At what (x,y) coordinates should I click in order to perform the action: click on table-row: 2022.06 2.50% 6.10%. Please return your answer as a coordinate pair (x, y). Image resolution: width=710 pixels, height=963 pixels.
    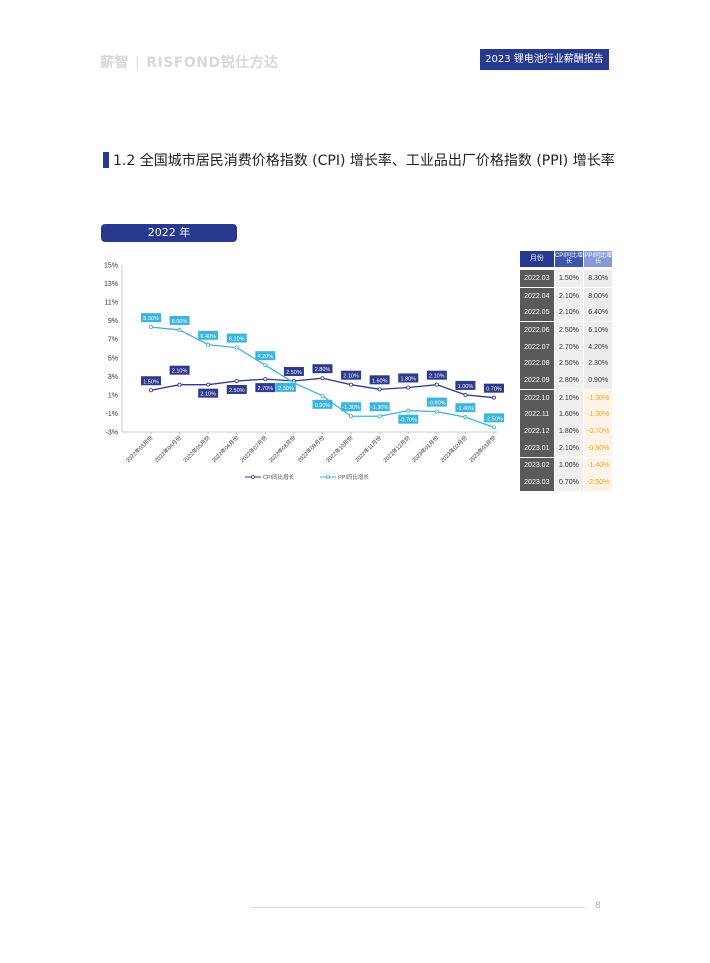
    Looking at the image, I should click on (566, 330).